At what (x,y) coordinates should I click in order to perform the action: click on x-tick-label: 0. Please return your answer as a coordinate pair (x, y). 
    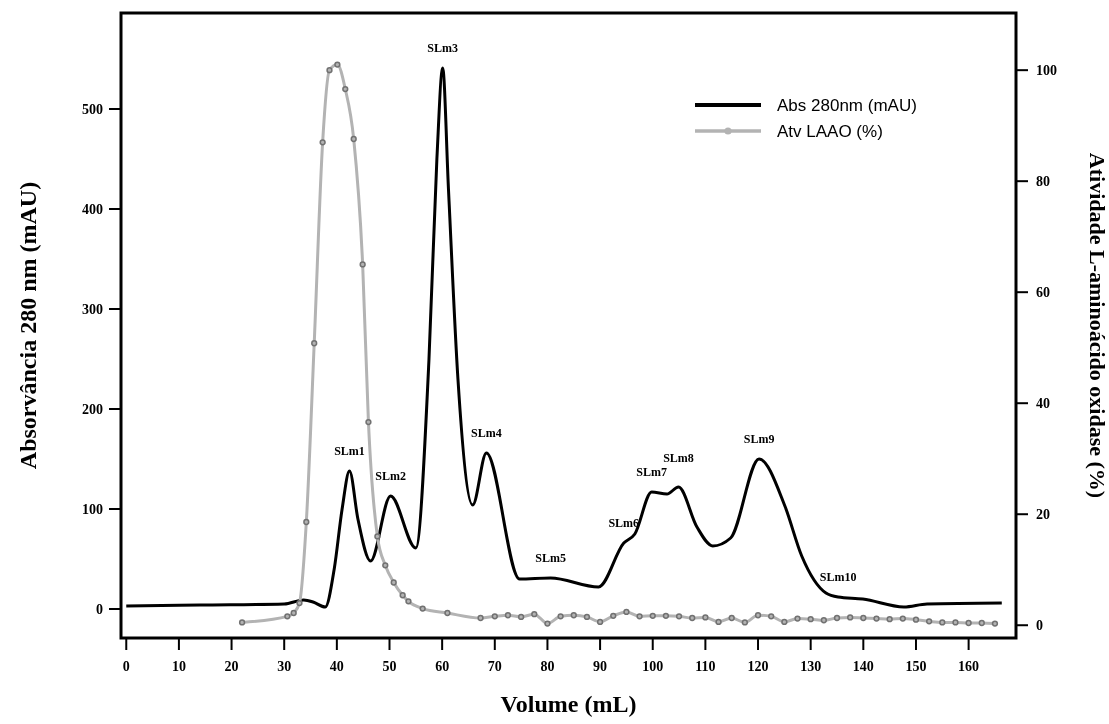
    Looking at the image, I should click on (126, 666).